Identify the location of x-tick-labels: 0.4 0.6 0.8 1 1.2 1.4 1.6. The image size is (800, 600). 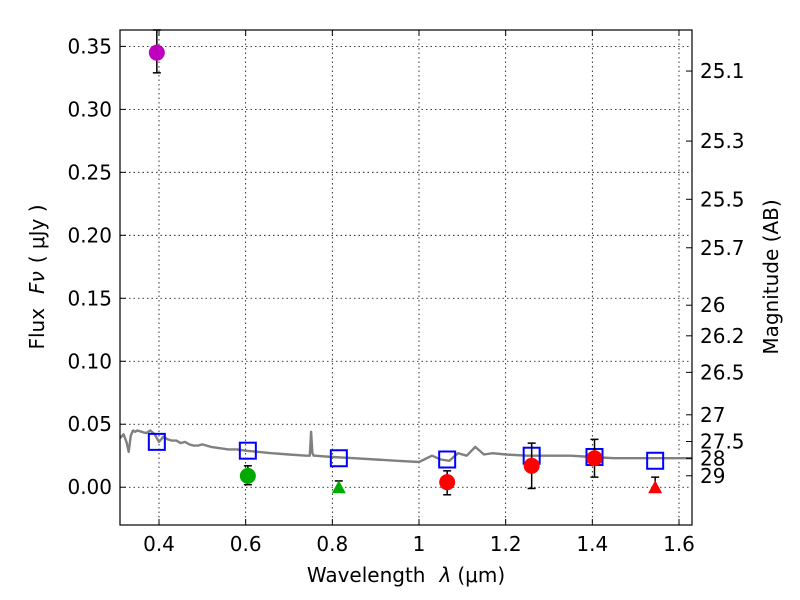
(419, 544).